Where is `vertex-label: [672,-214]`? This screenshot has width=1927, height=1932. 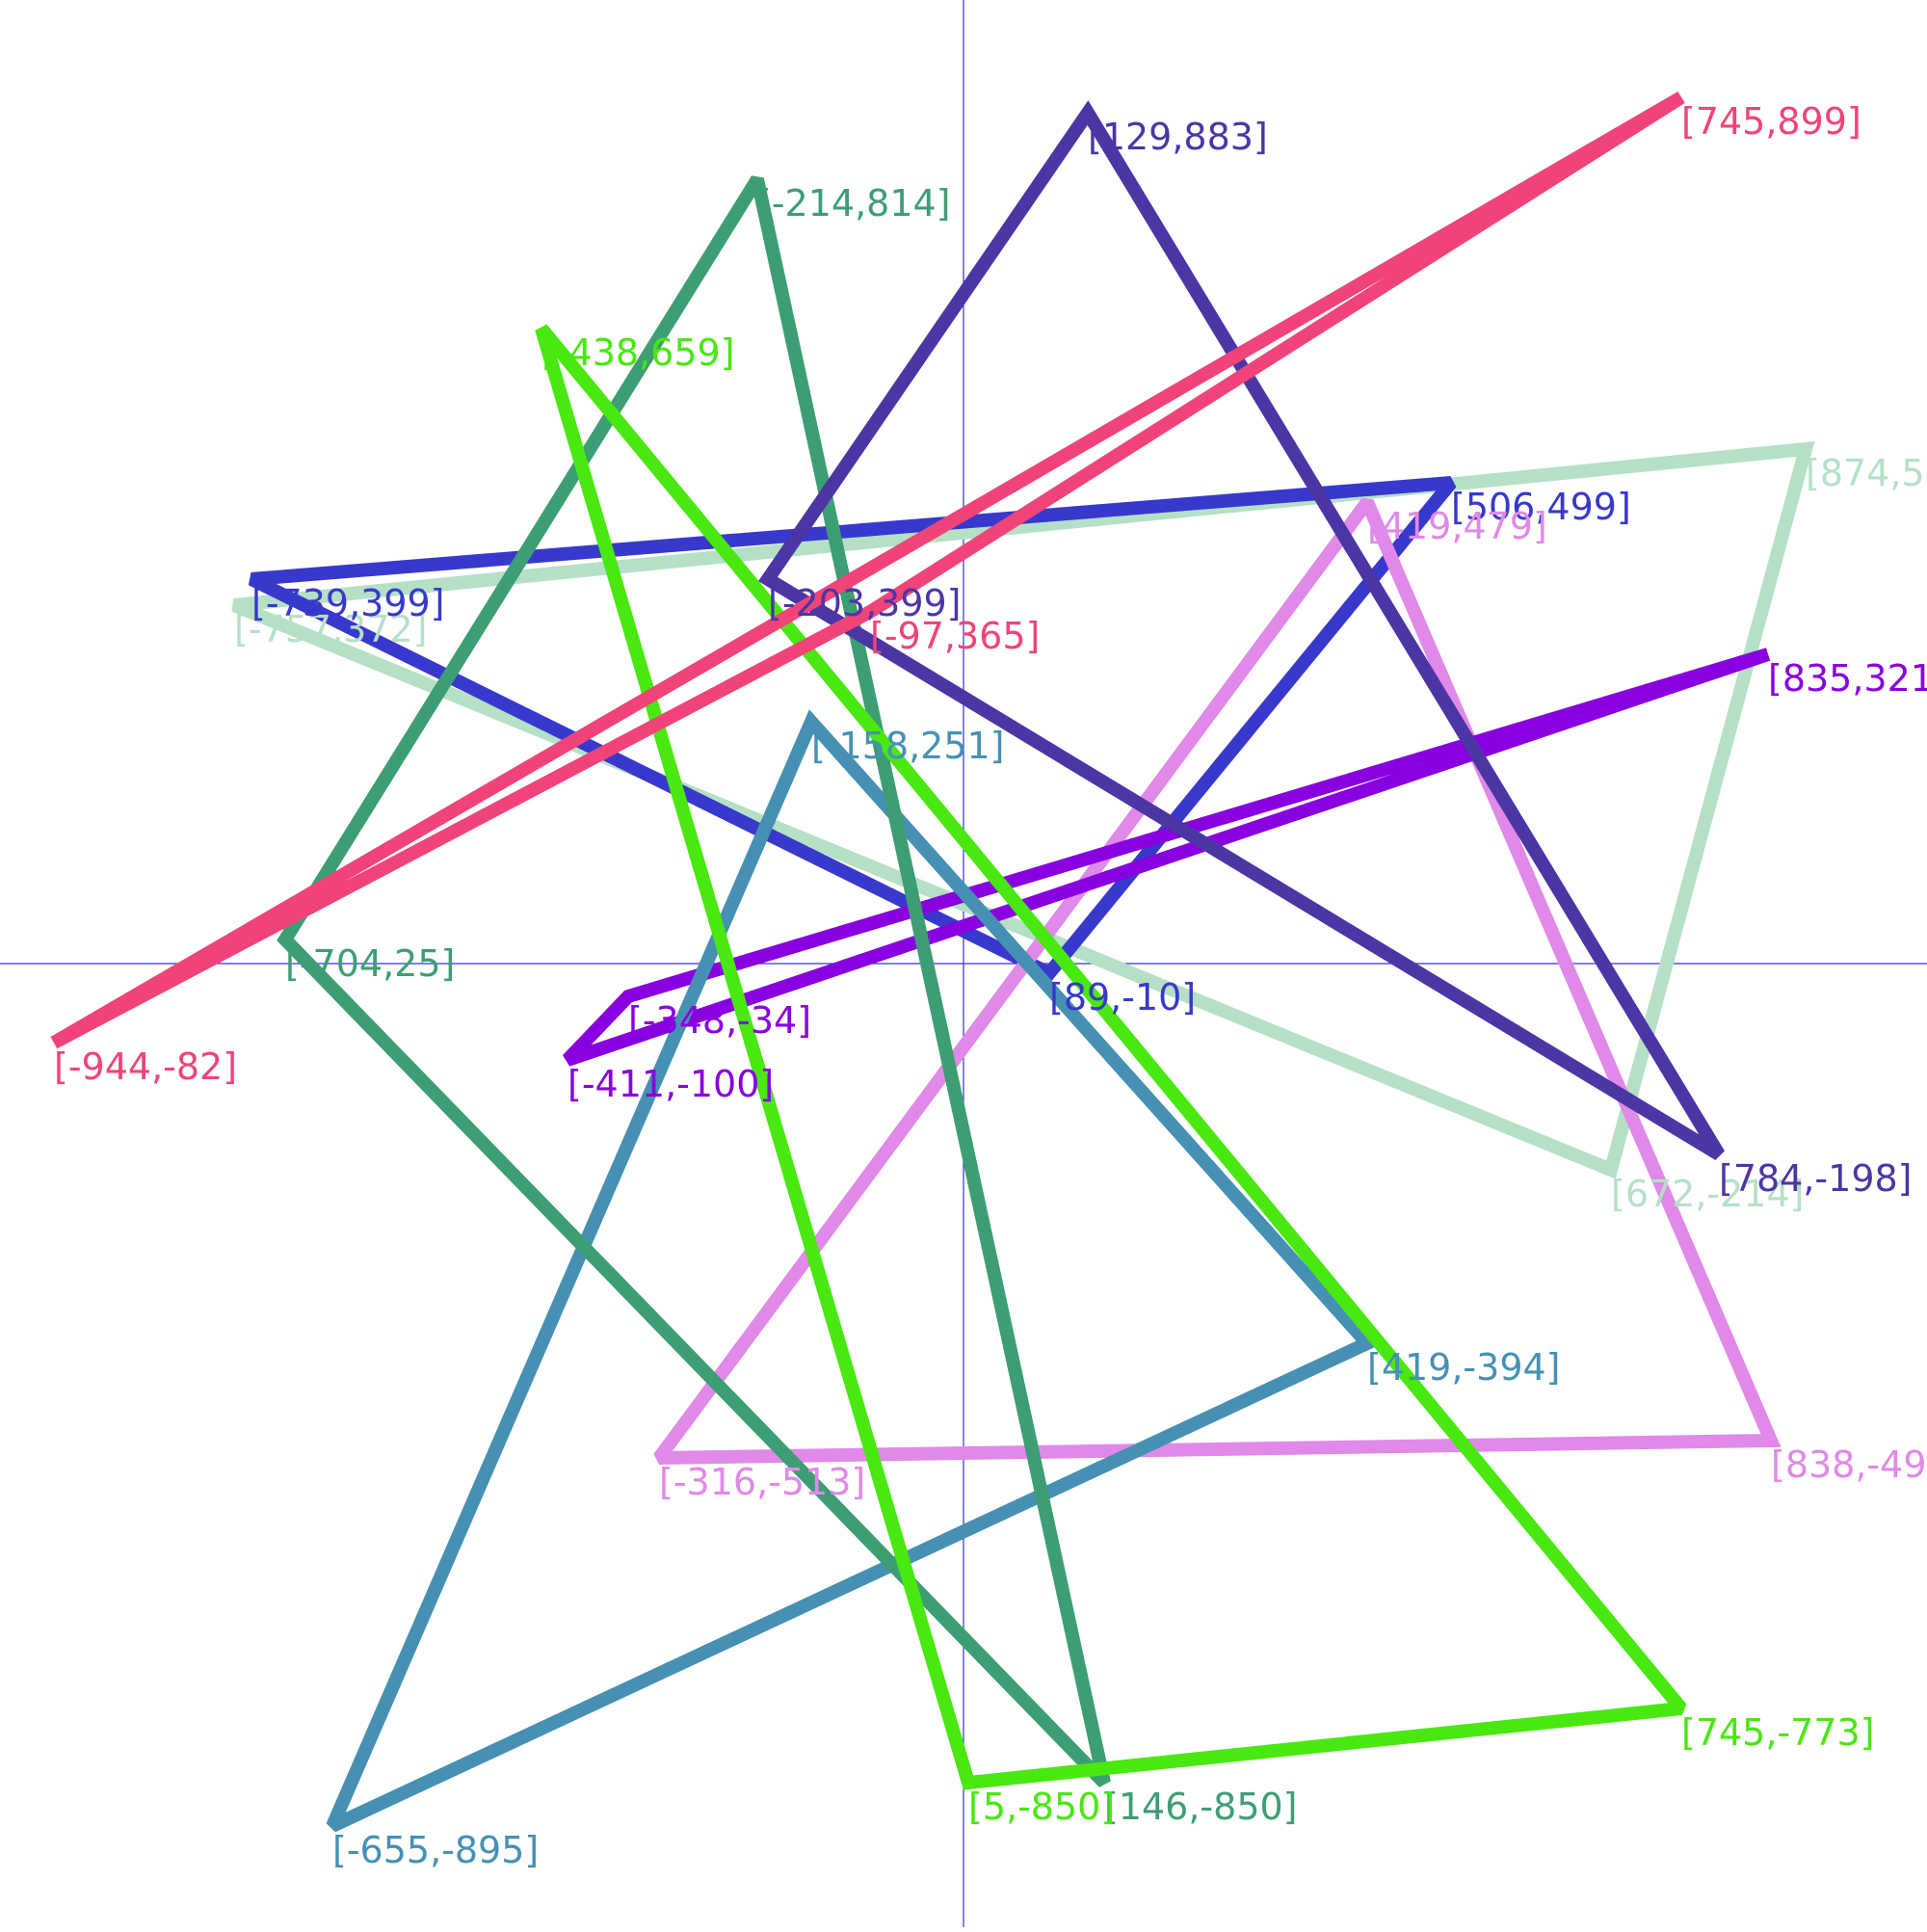 vertex-label: [672,-214] is located at coordinates (1708, 1194).